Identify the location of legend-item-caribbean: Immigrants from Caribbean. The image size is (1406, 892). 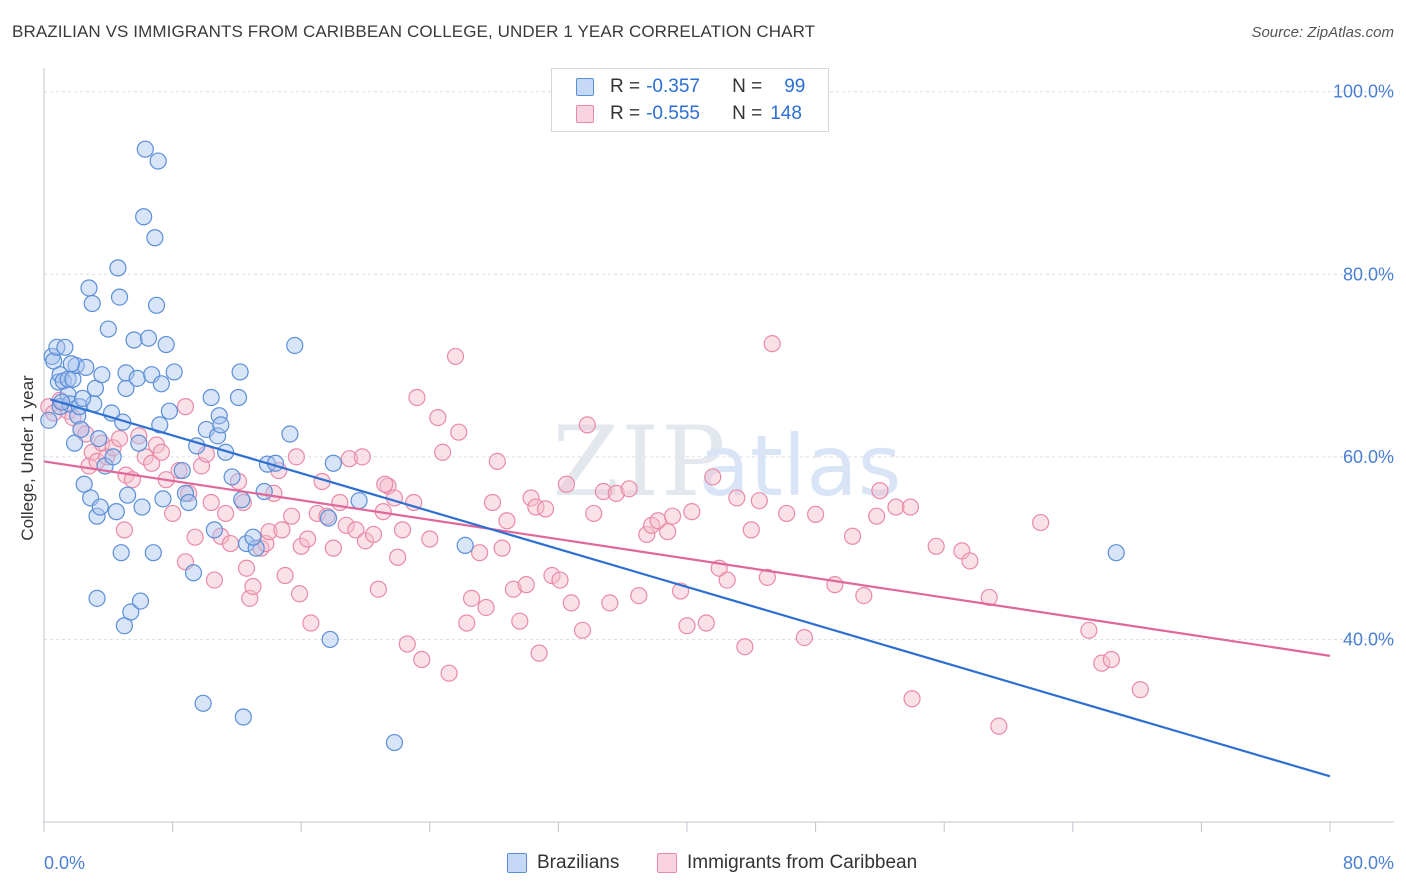
(787, 863).